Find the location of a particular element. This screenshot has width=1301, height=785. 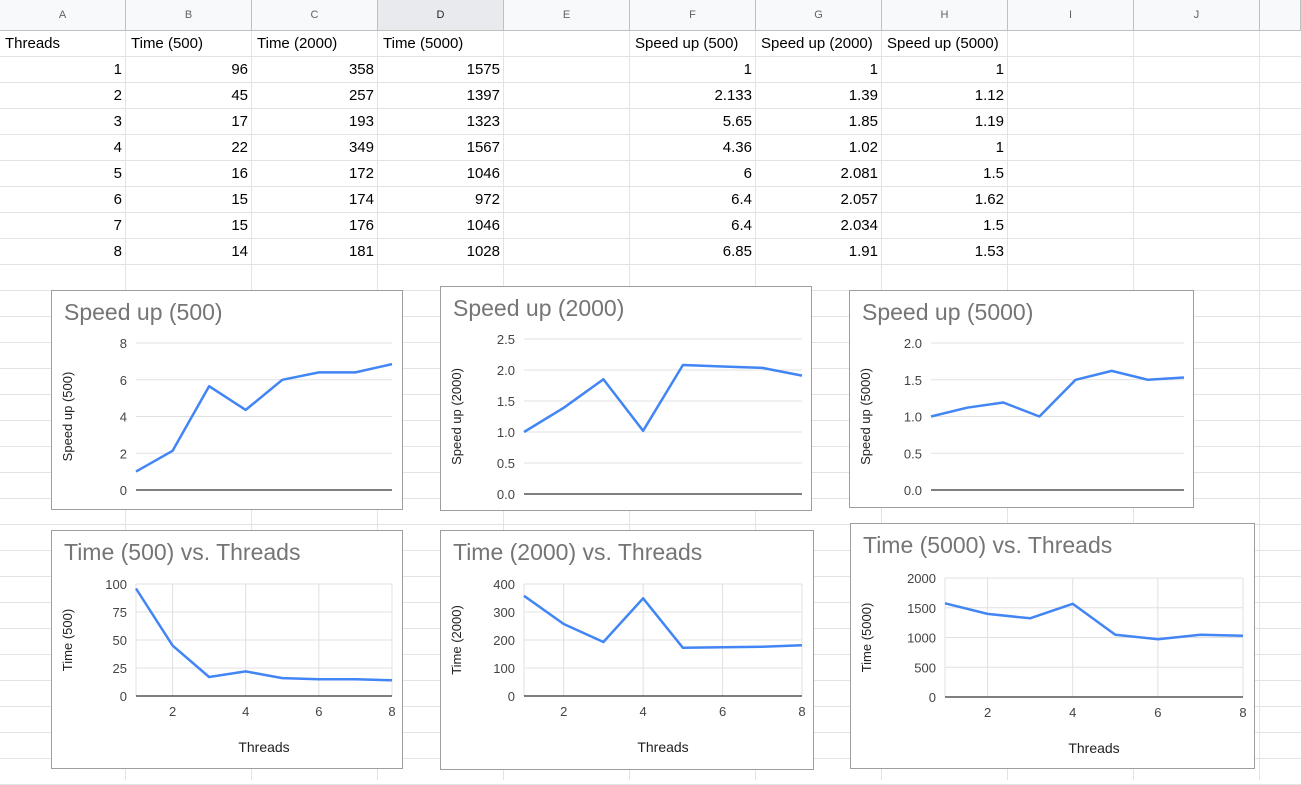

cell-h6: 1.5 is located at coordinates (993, 173).